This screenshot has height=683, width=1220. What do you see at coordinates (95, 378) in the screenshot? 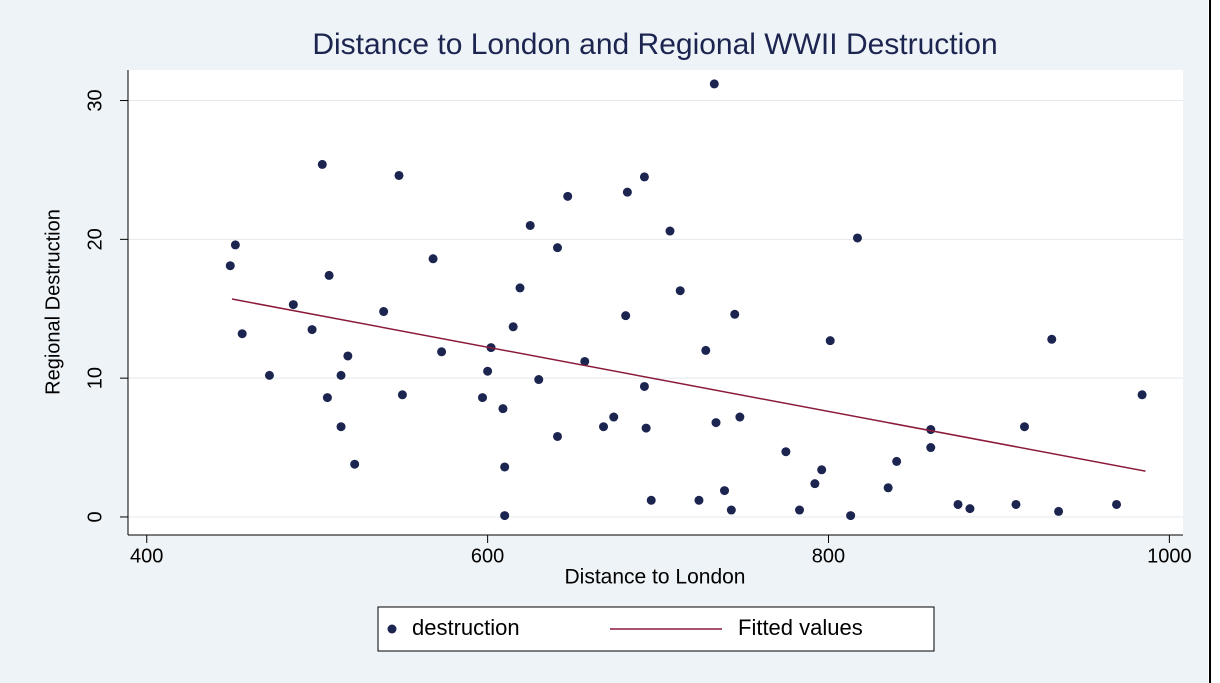
I see `y-tick-label: 10` at bounding box center [95, 378].